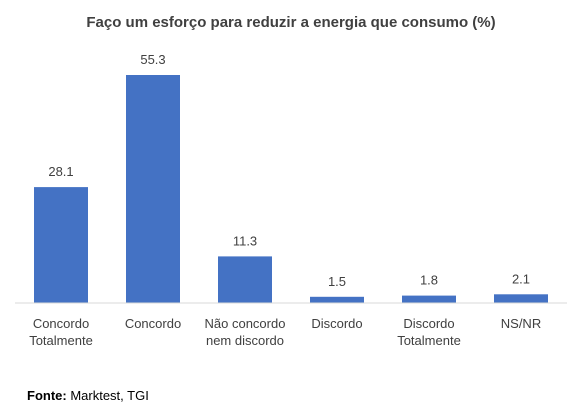  What do you see at coordinates (47, 395) in the screenshot?
I see `source-label: Fonte:` at bounding box center [47, 395].